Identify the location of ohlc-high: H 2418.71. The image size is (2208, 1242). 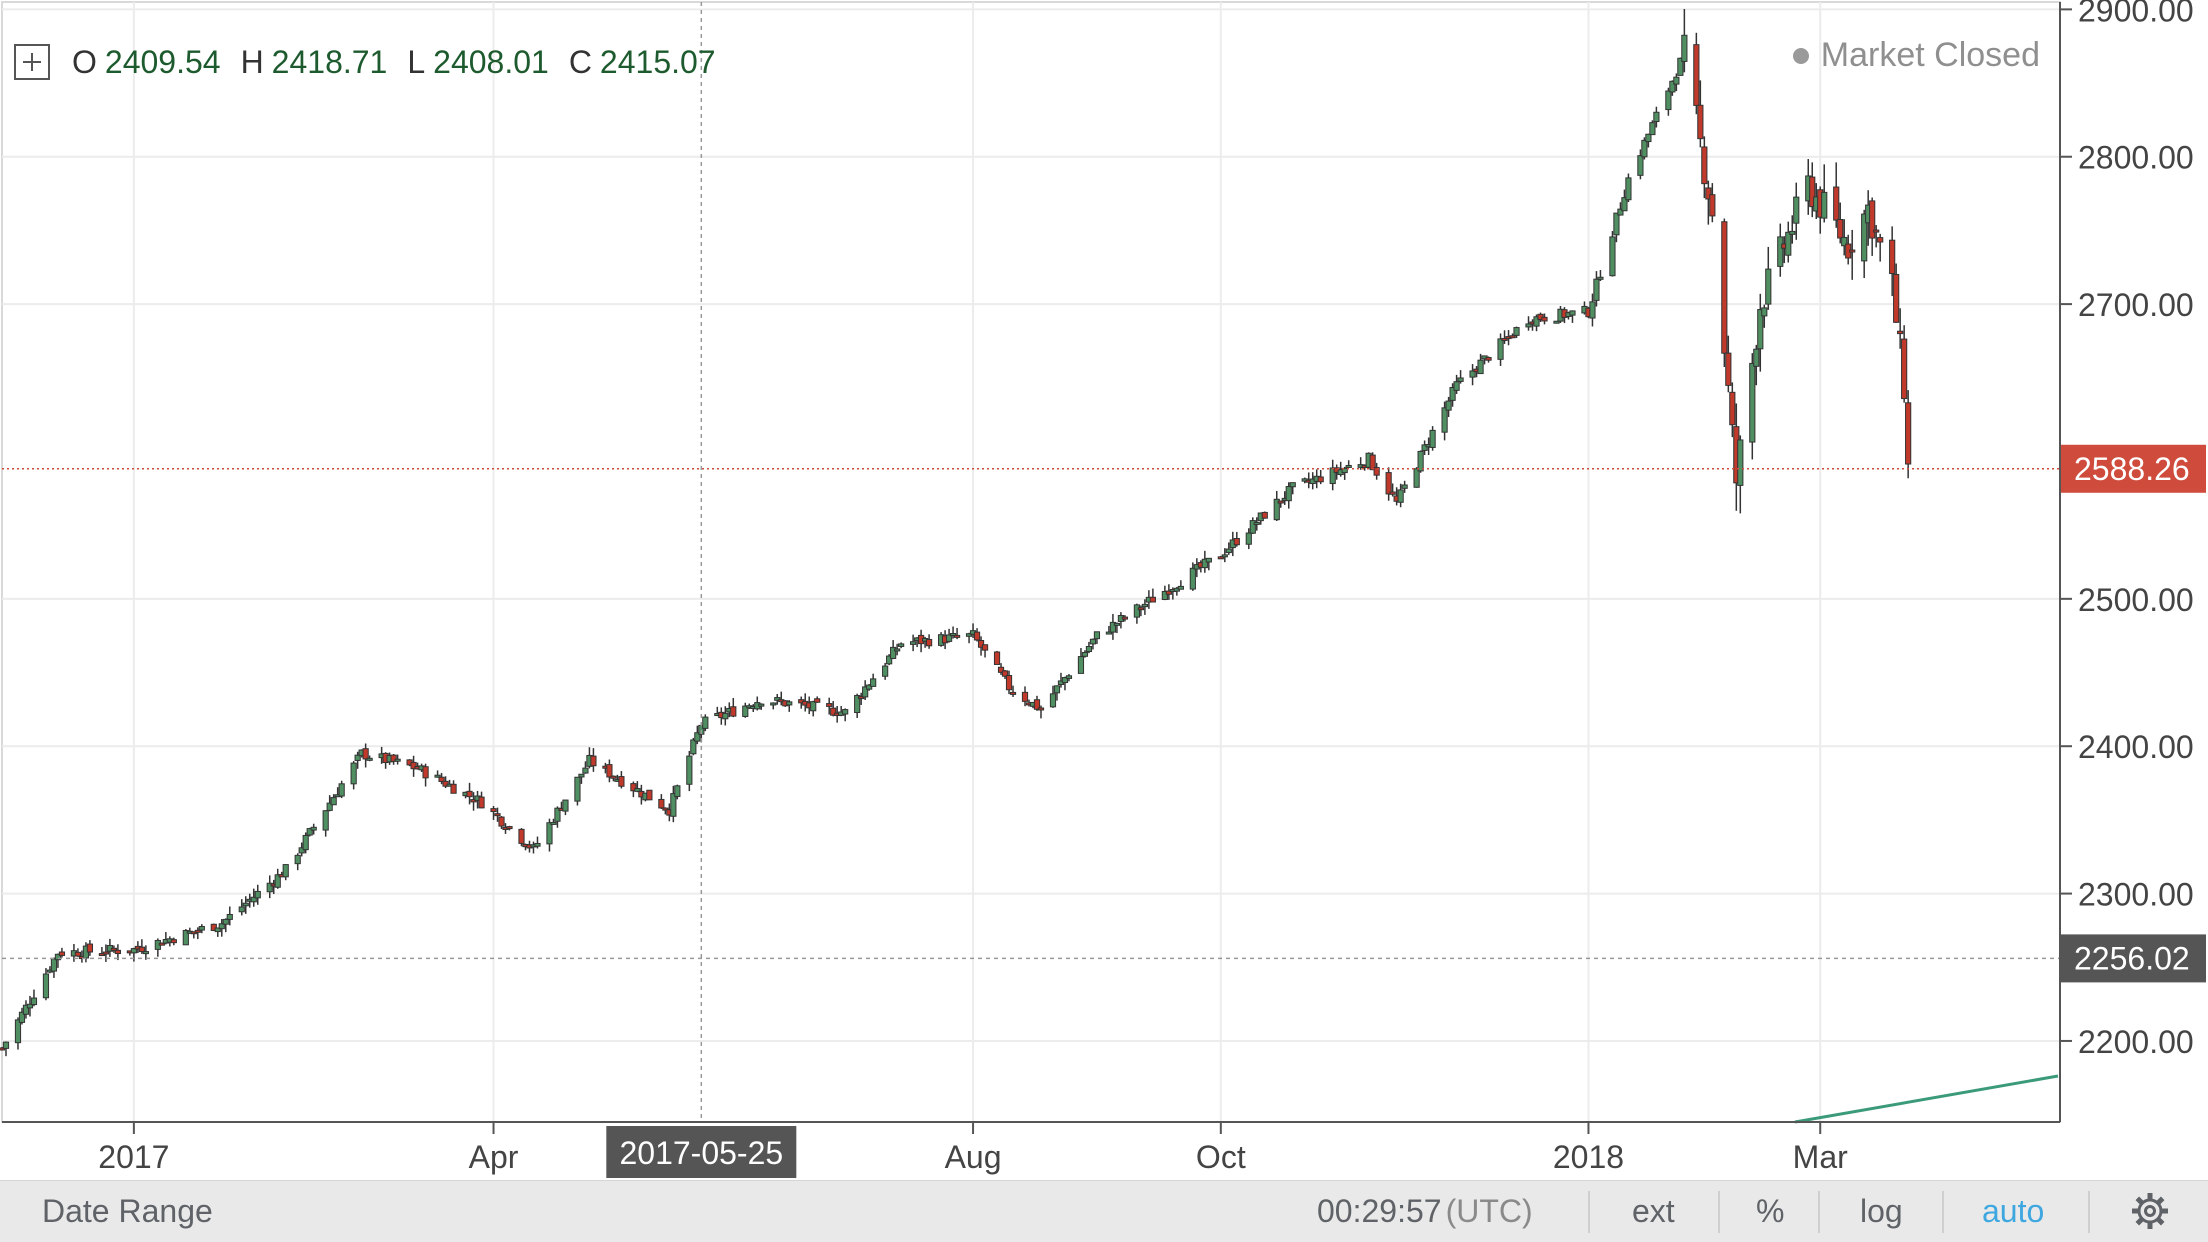
(314, 61).